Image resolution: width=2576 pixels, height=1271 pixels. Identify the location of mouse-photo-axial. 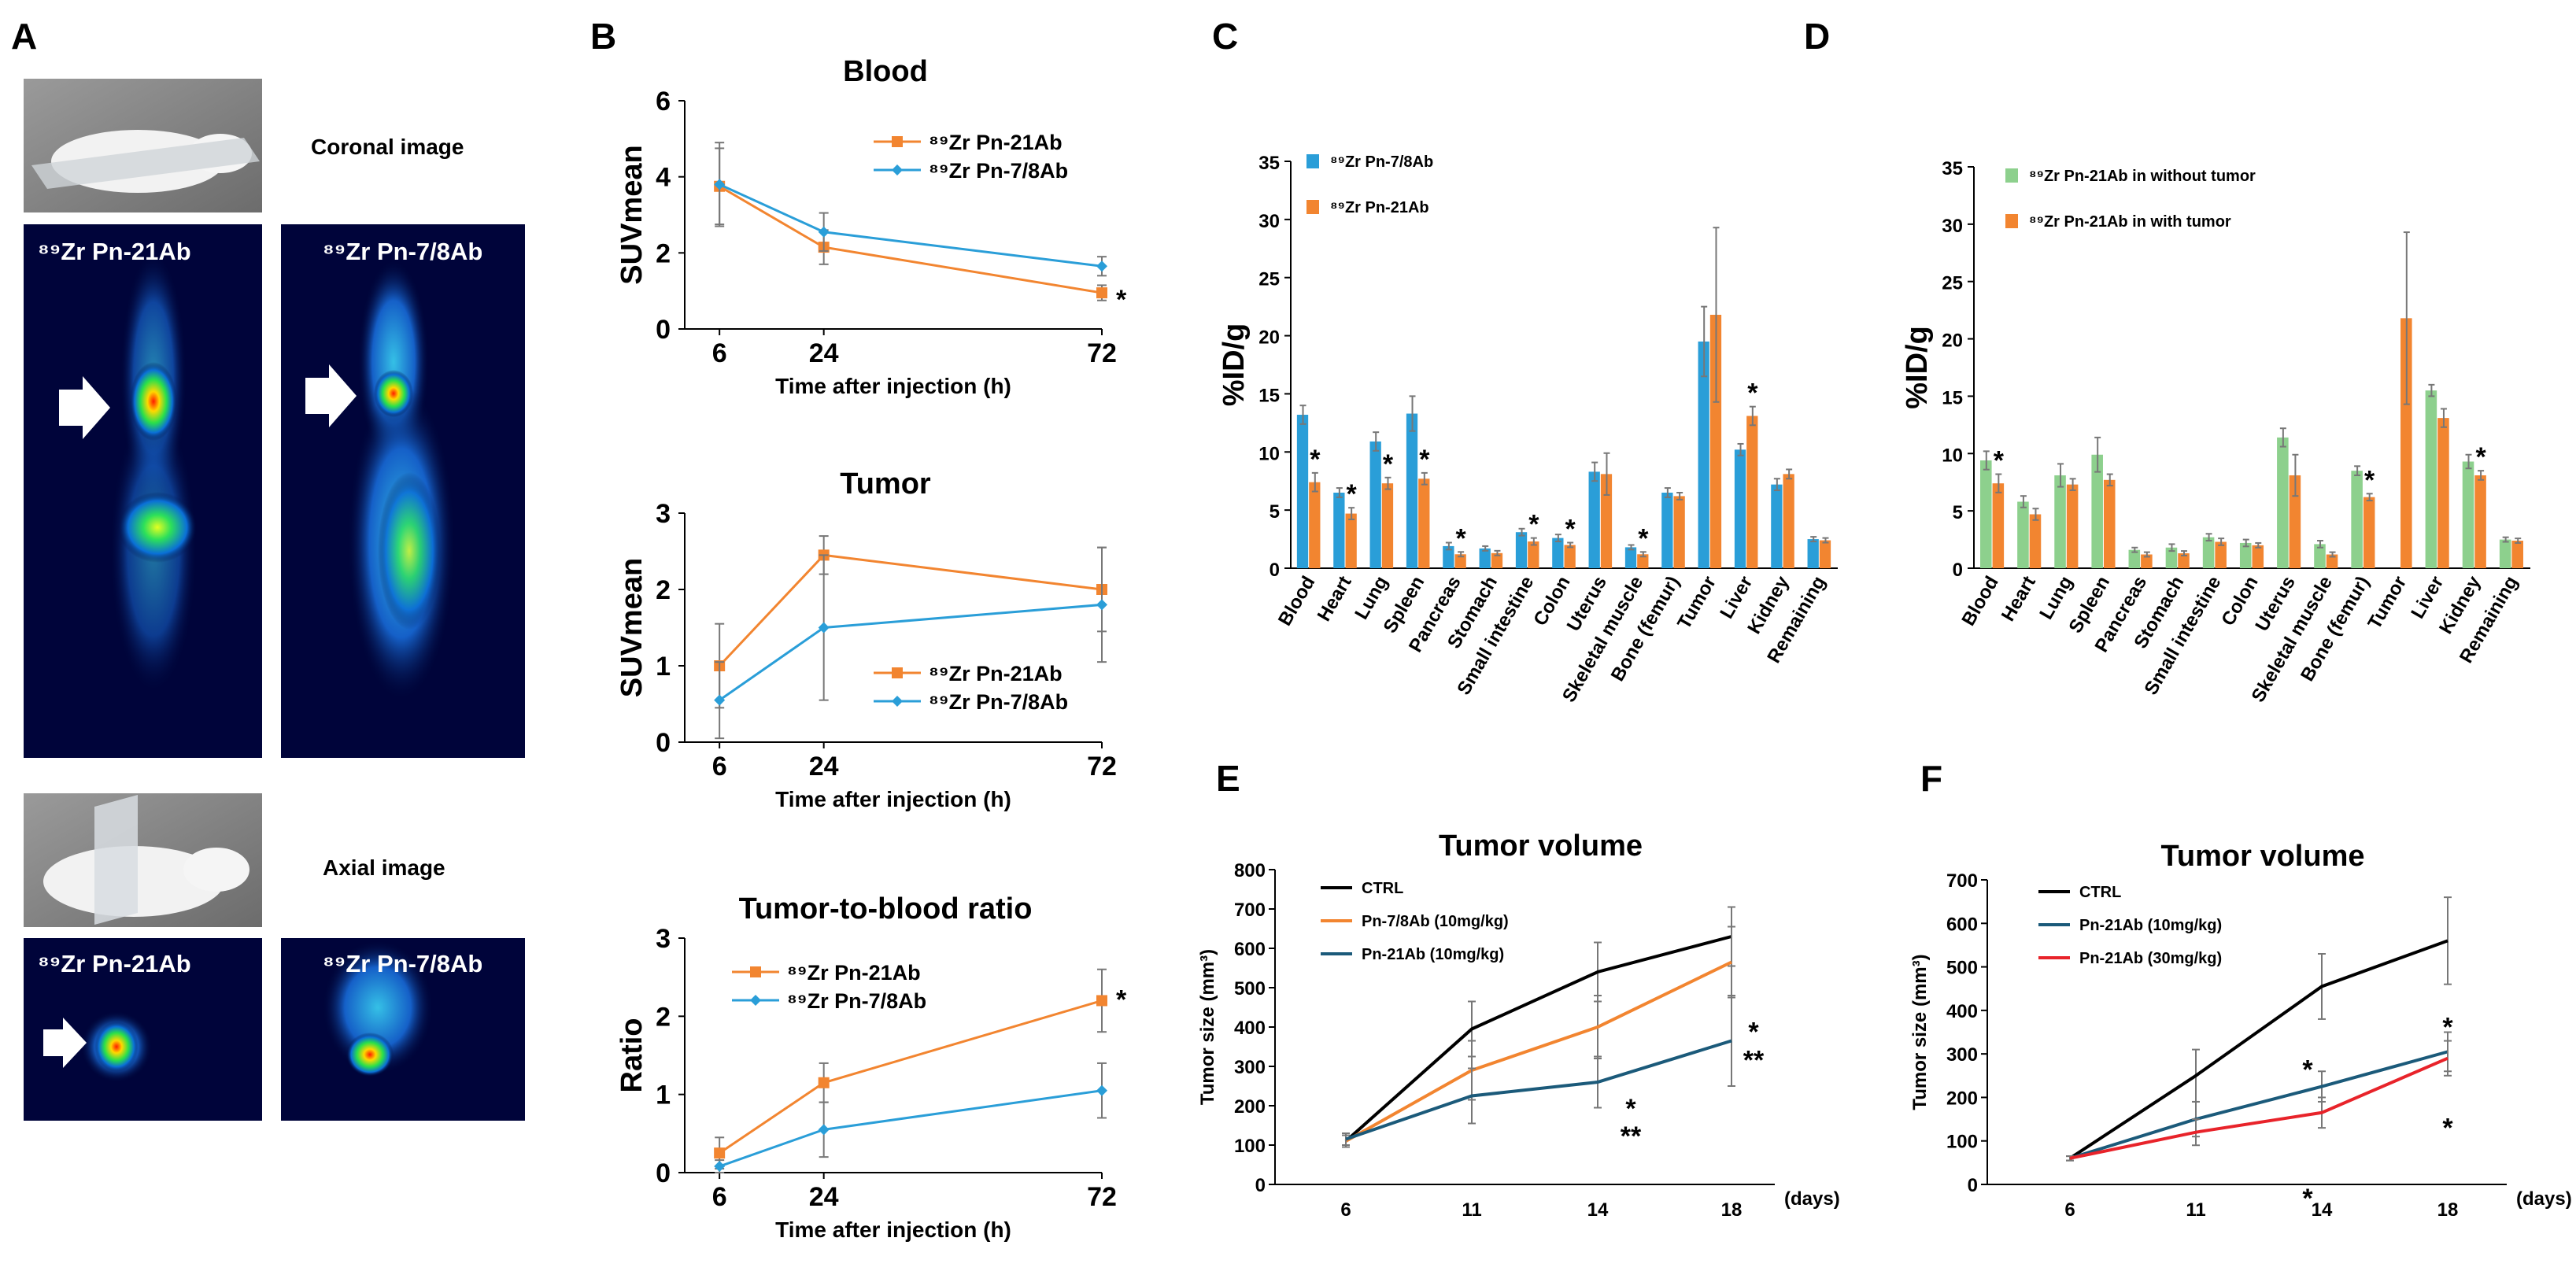
(143, 860).